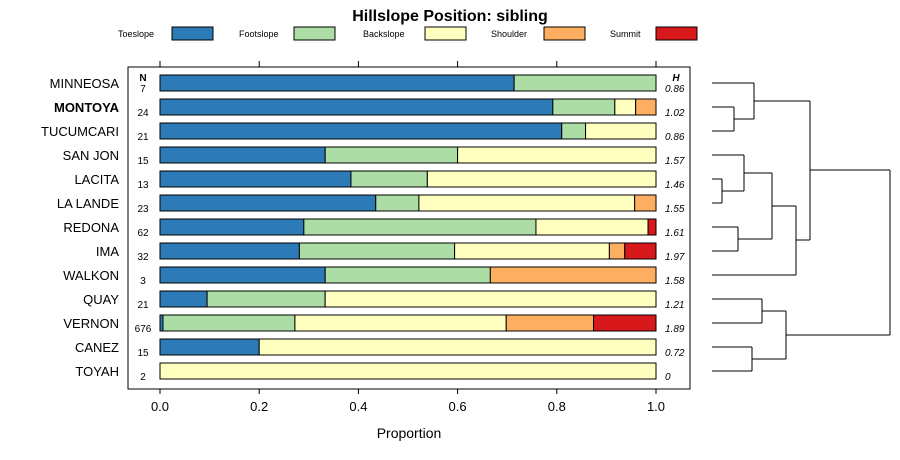 The image size is (900, 460). I want to click on category-label: CANEZ, so click(97, 347).